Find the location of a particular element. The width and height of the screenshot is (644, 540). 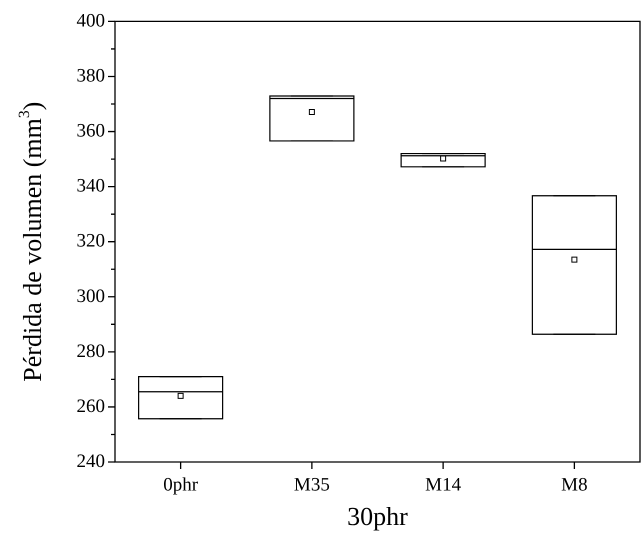

y-tick-label: 300 is located at coordinates (90, 296).